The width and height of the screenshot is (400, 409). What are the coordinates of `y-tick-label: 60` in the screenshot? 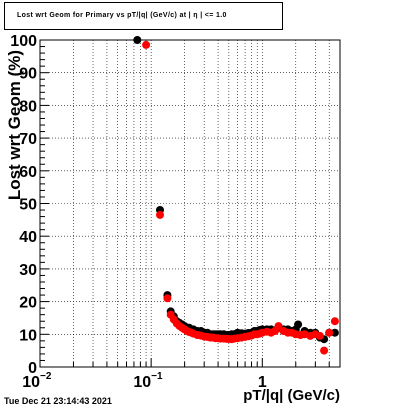 It's located at (28, 172).